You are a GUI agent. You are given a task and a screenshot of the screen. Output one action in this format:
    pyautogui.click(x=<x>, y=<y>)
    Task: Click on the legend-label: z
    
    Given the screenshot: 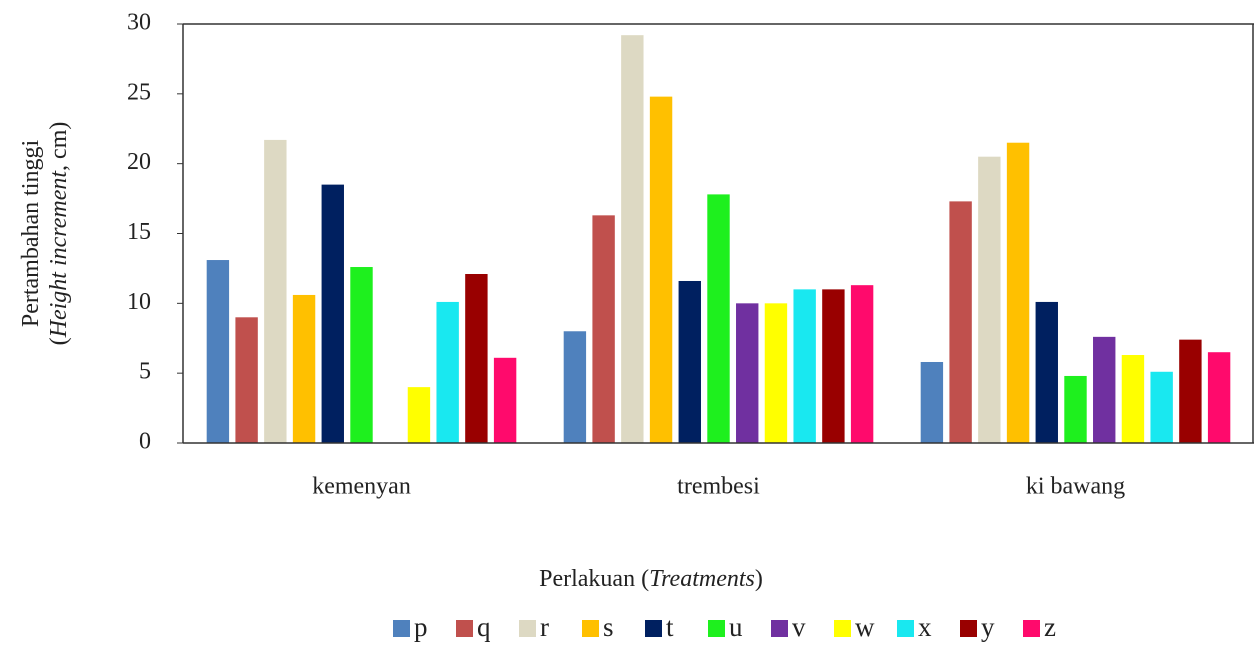 What is the action you would take?
    pyautogui.click(x=1050, y=627)
    